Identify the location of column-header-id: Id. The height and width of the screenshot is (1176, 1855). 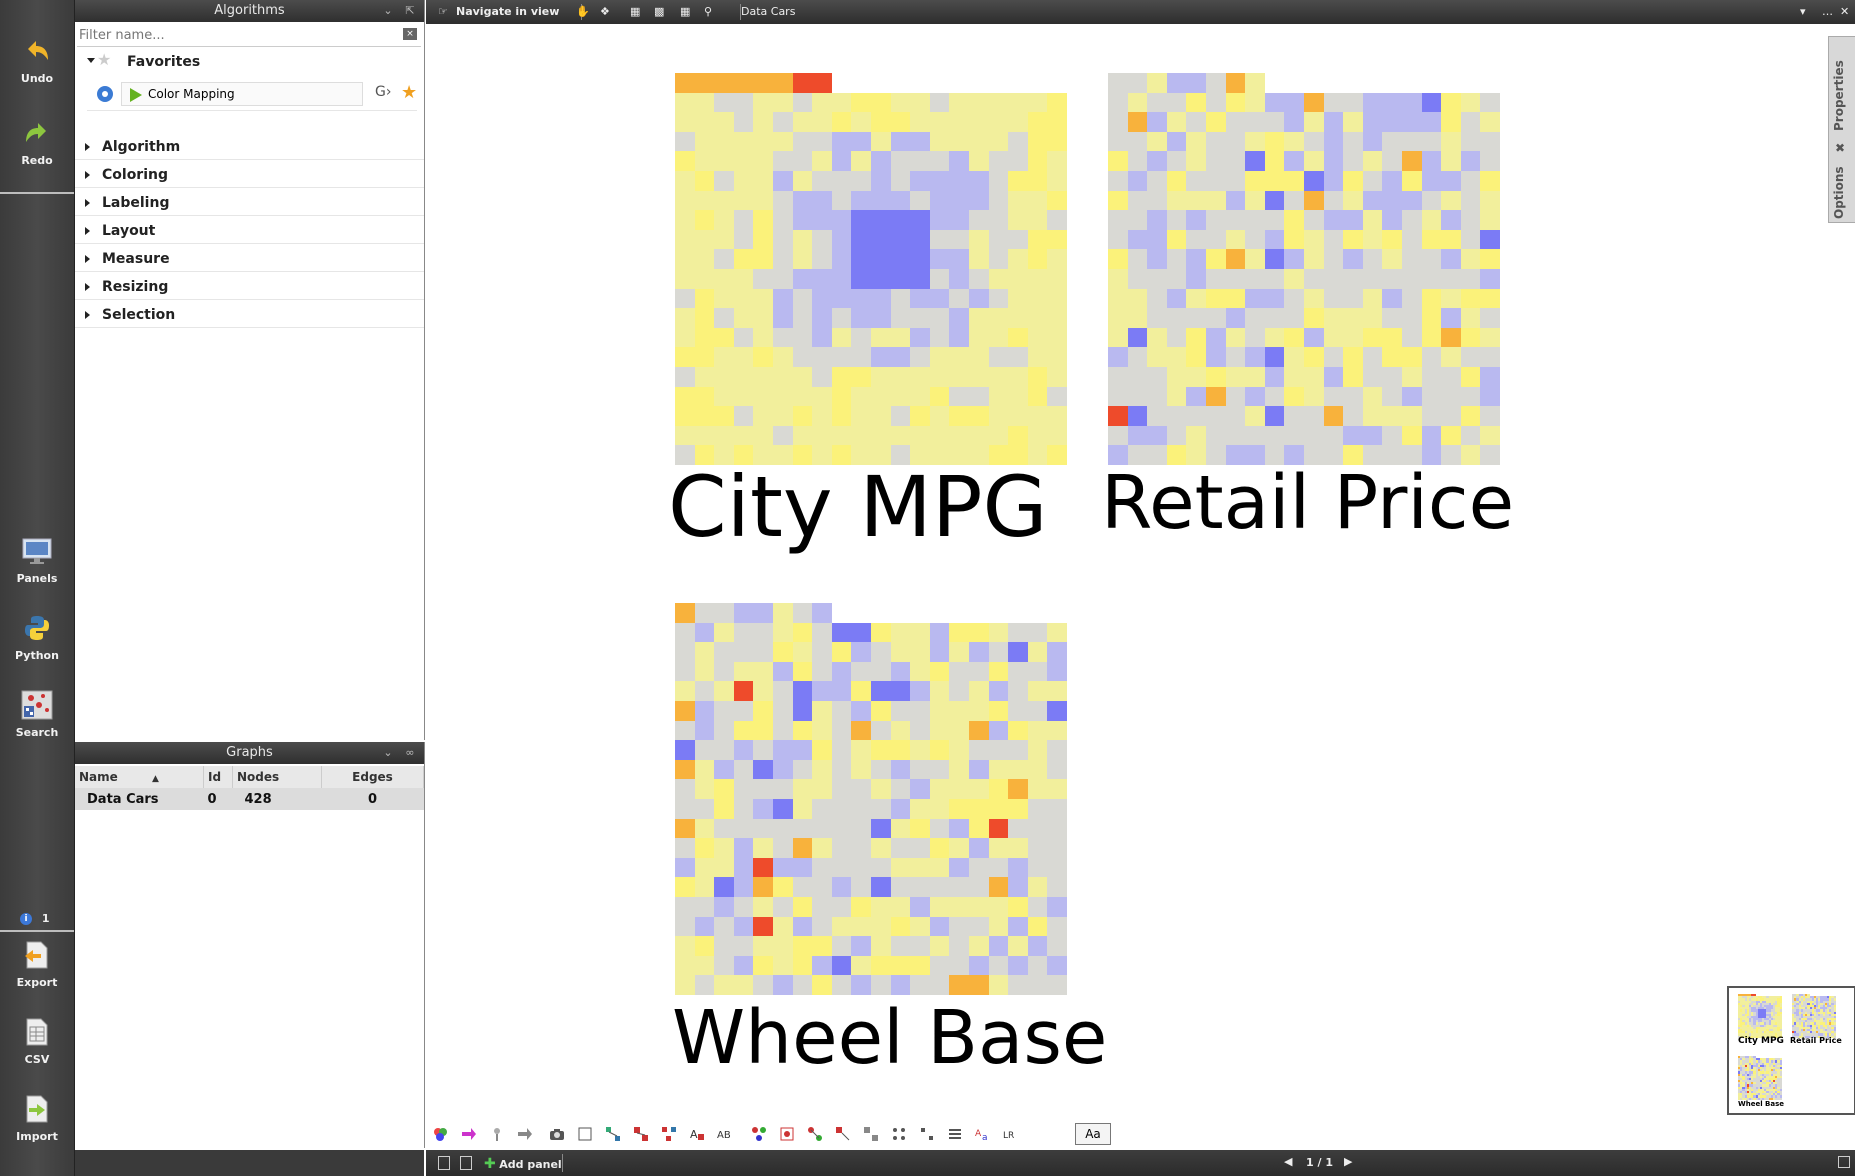
(218, 777).